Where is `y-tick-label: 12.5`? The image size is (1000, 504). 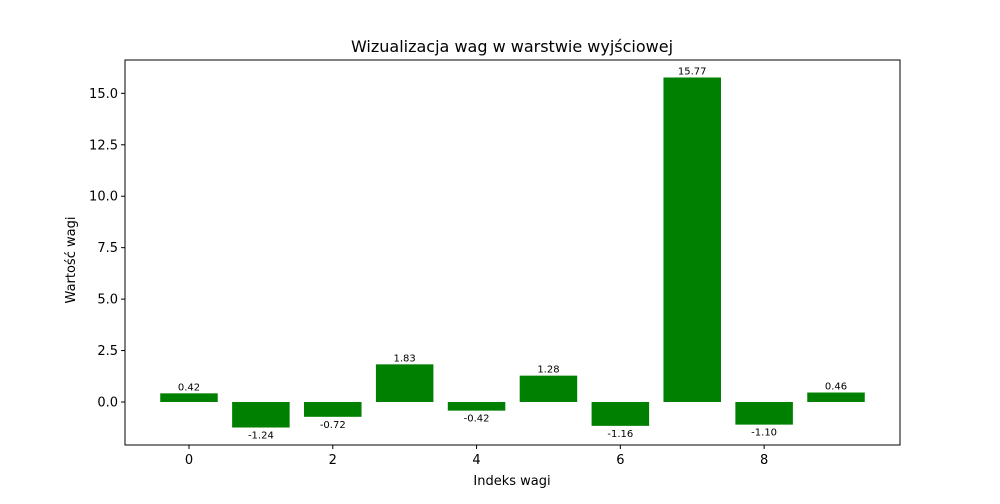
y-tick-label: 12.5 is located at coordinates (103, 145).